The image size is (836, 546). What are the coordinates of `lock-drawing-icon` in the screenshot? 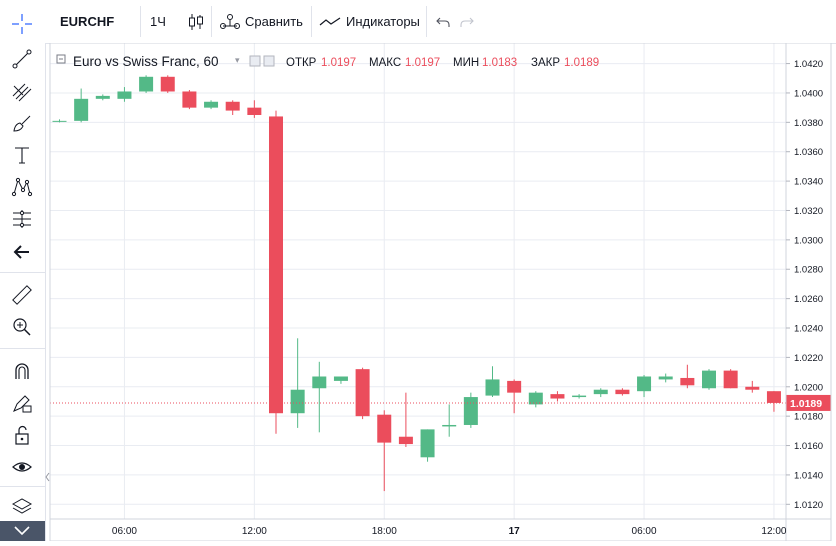 It's located at (22, 404).